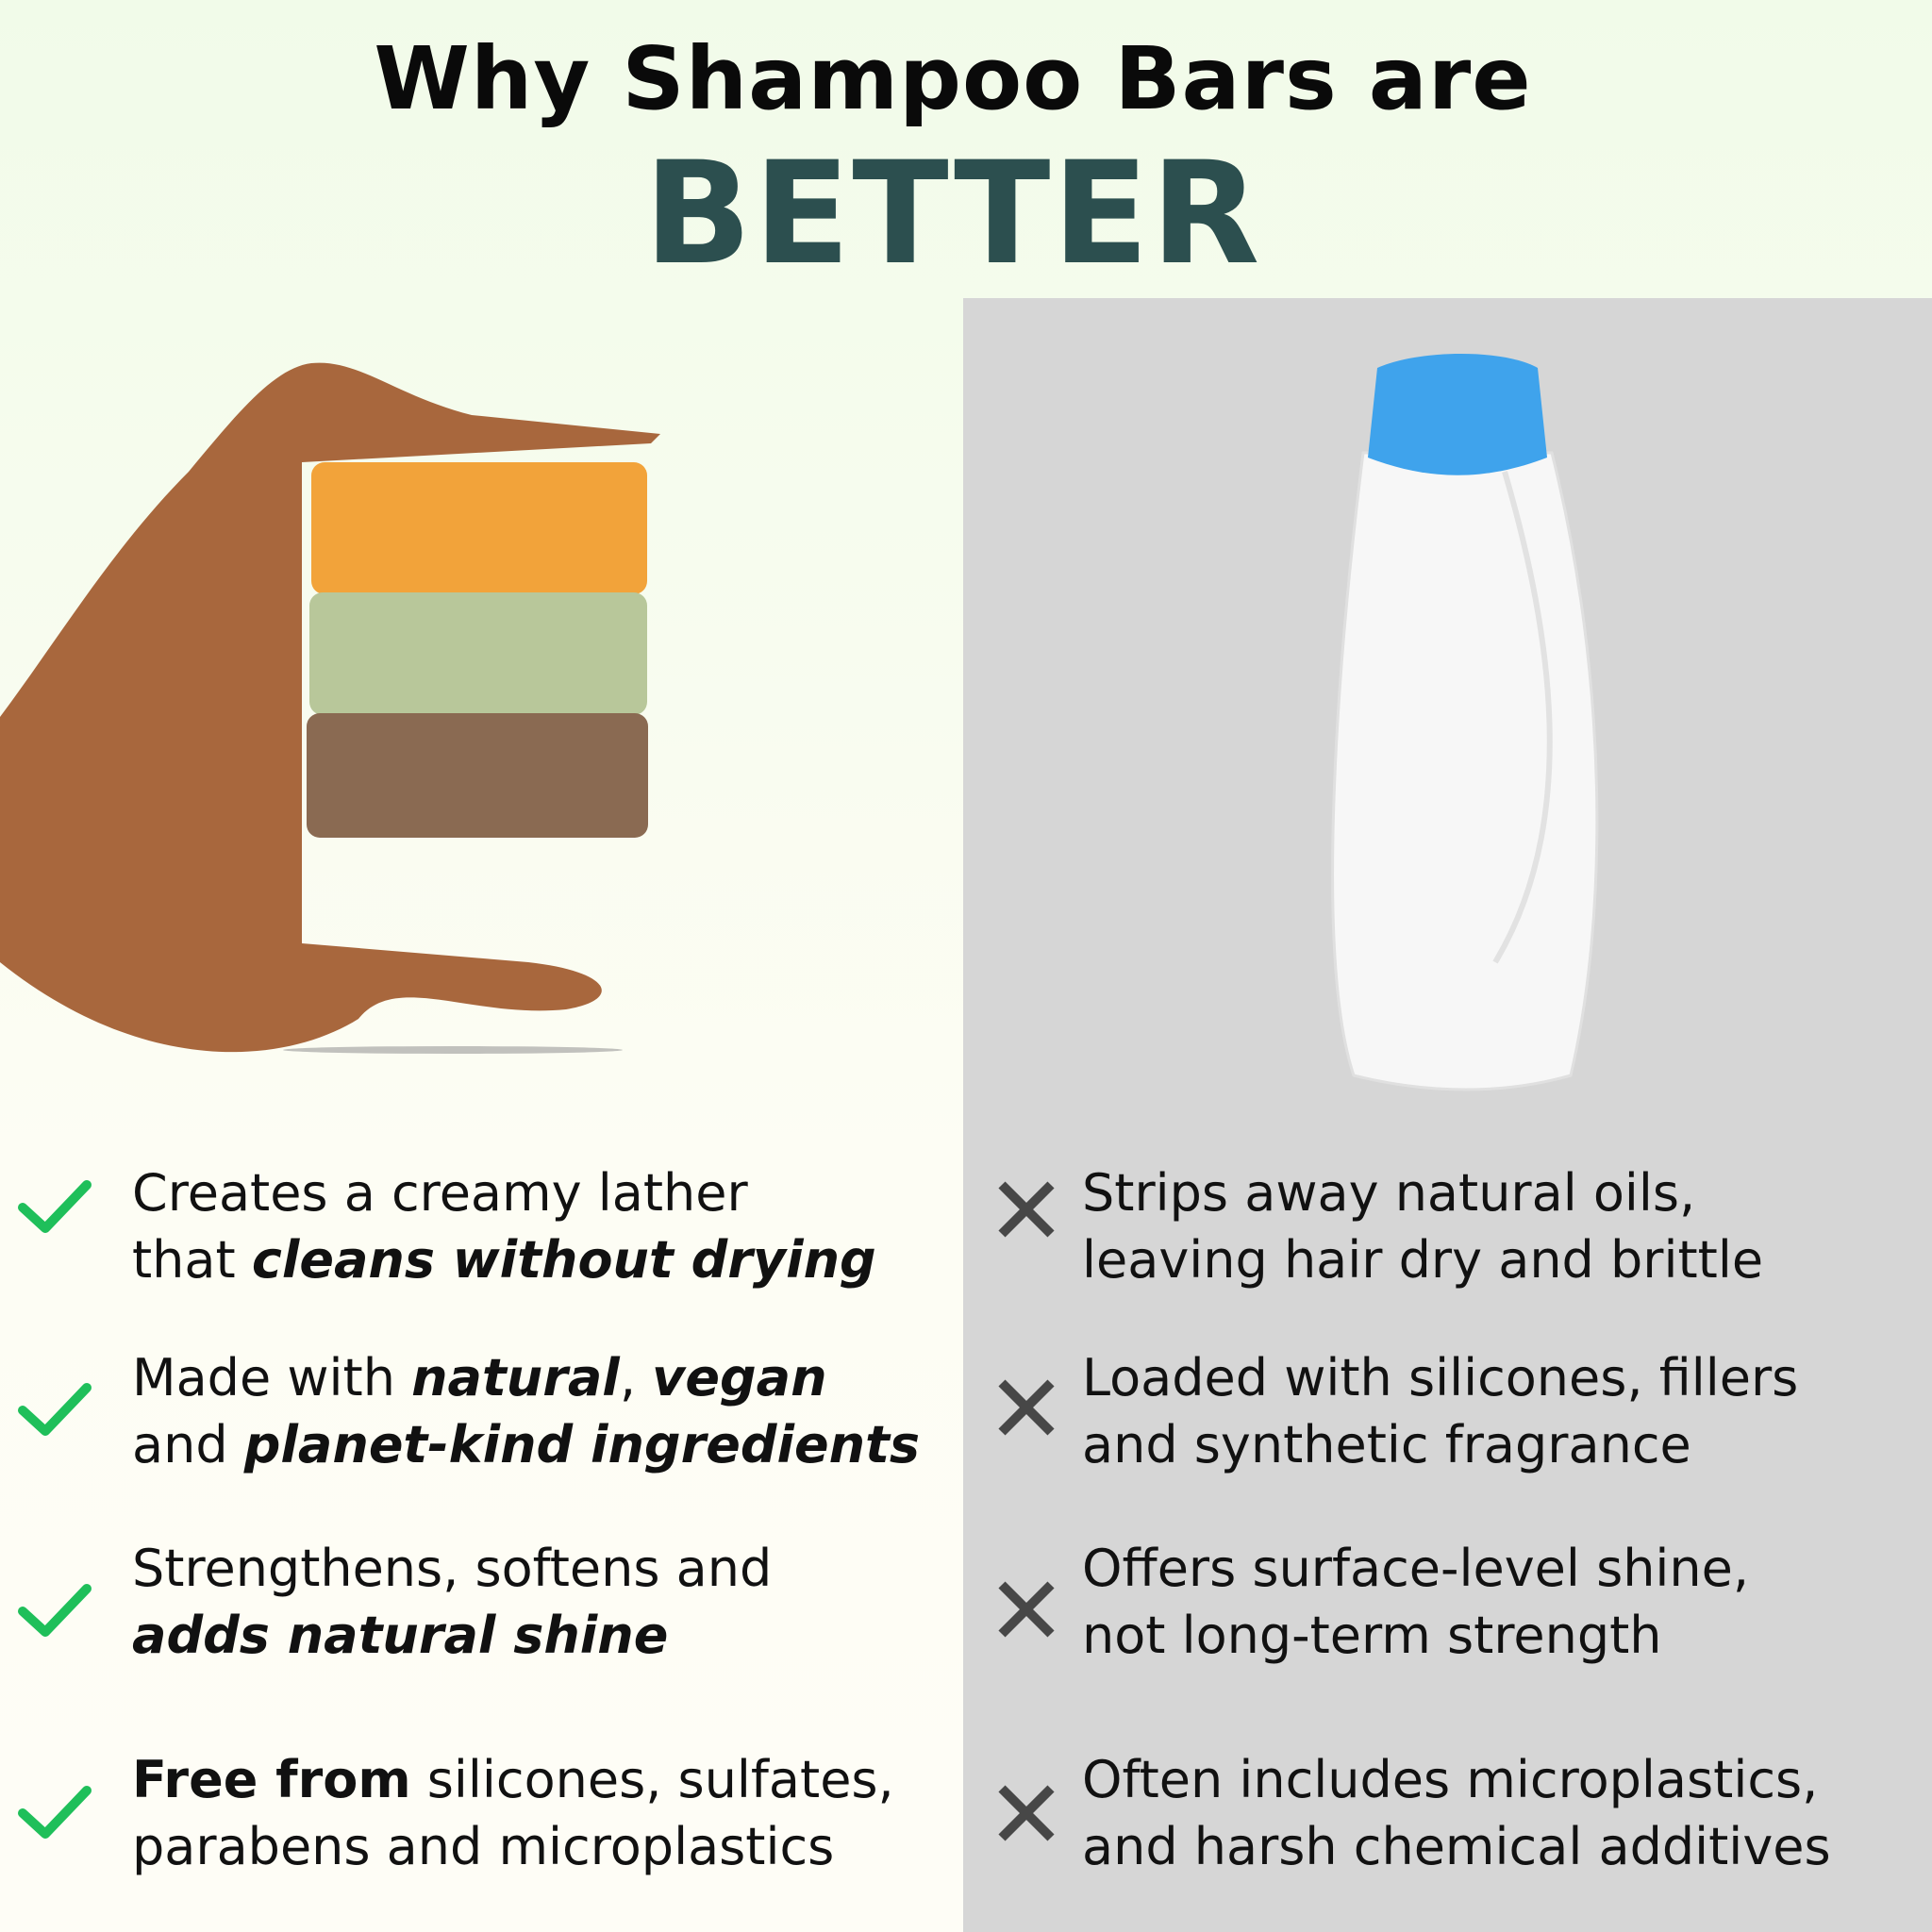  What do you see at coordinates (453, 1569) in the screenshot?
I see `item-line: Strengthens, softens and` at bounding box center [453, 1569].